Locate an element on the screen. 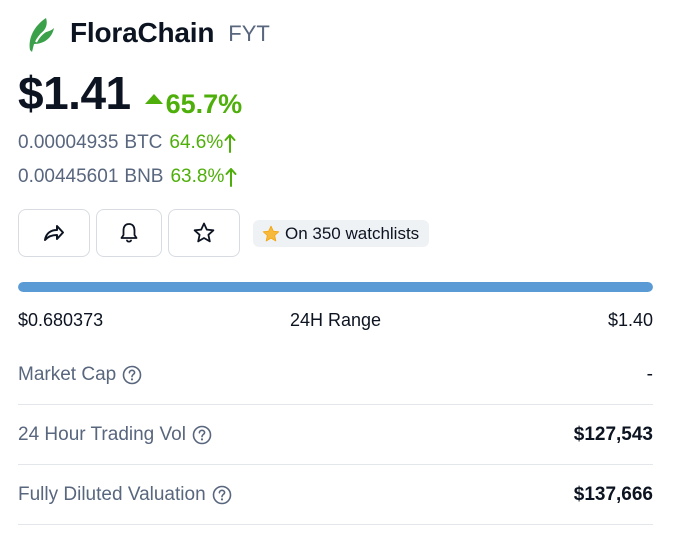 This screenshot has width=673, height=555. stat-row-fully-diluted-valuation: Fully Diluted Valuation $137,666 is located at coordinates (335, 495).